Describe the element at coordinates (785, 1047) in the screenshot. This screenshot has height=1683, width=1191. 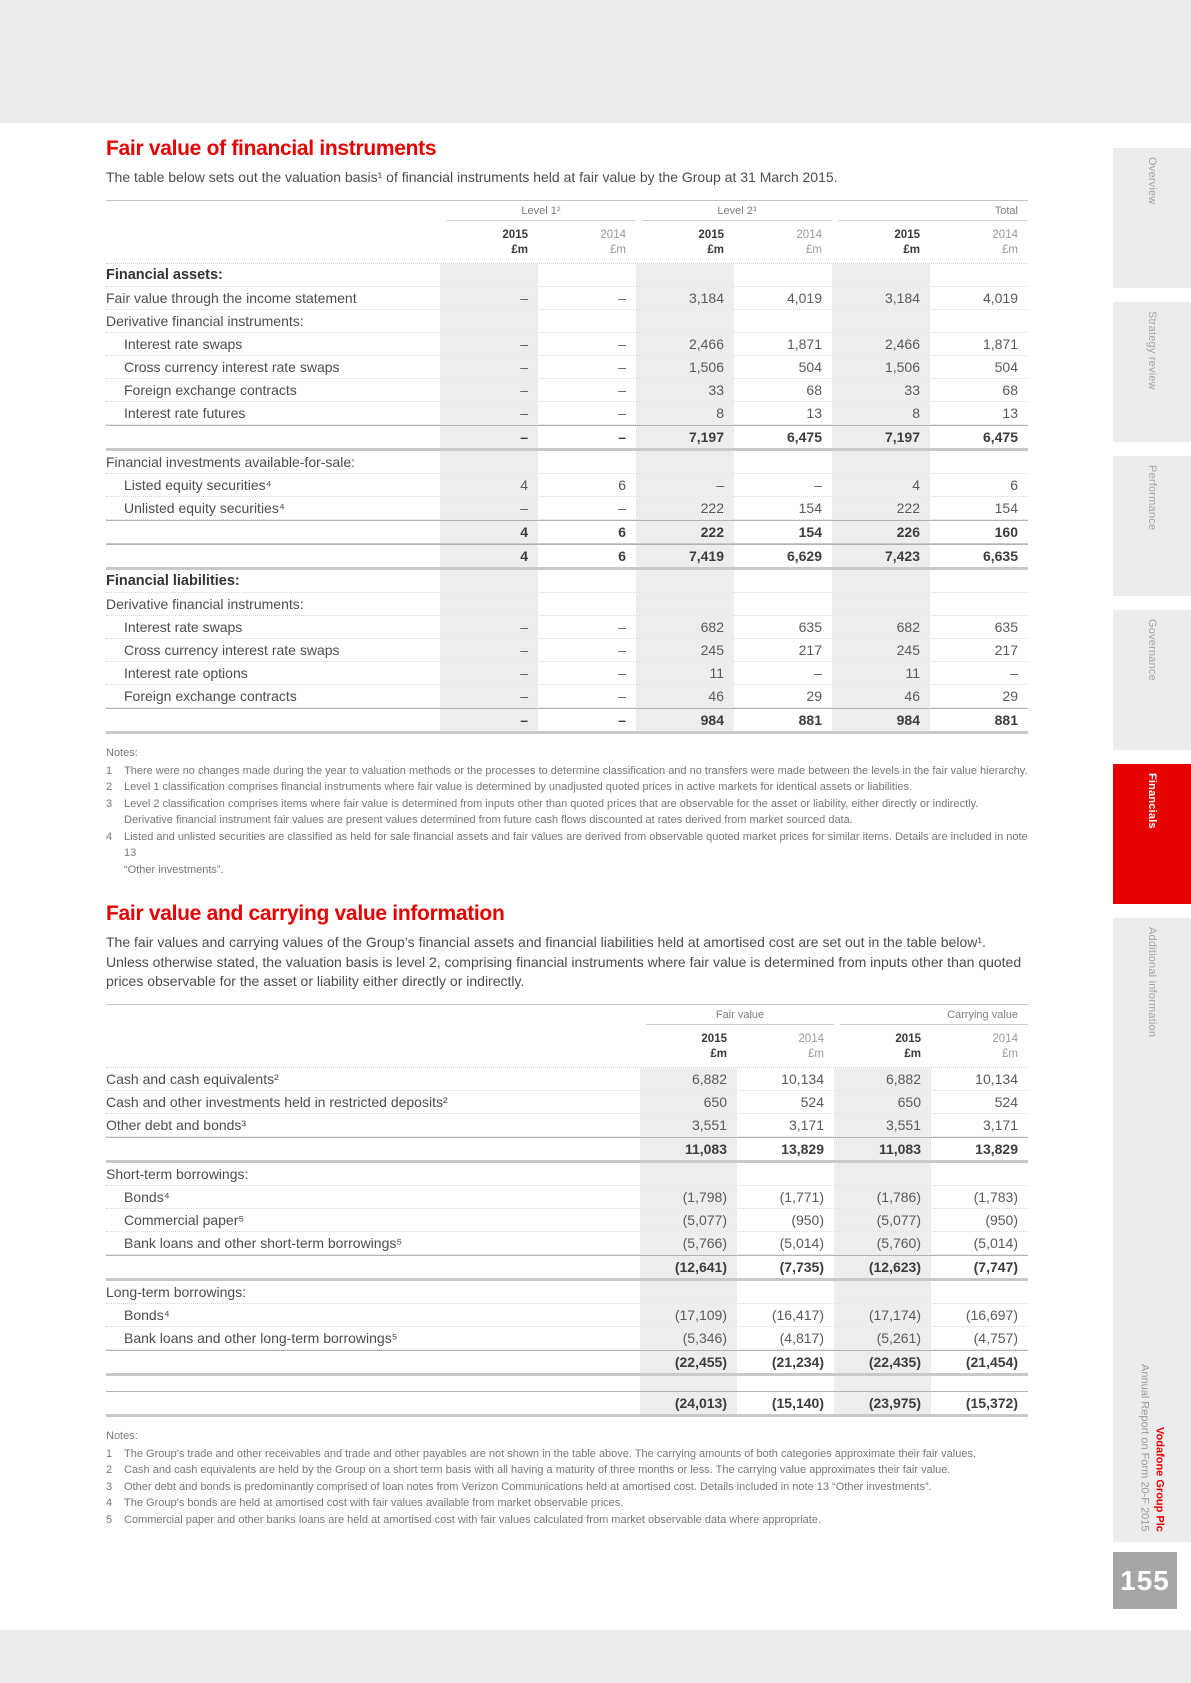
I see `column-header: 2014 £m` at that location.